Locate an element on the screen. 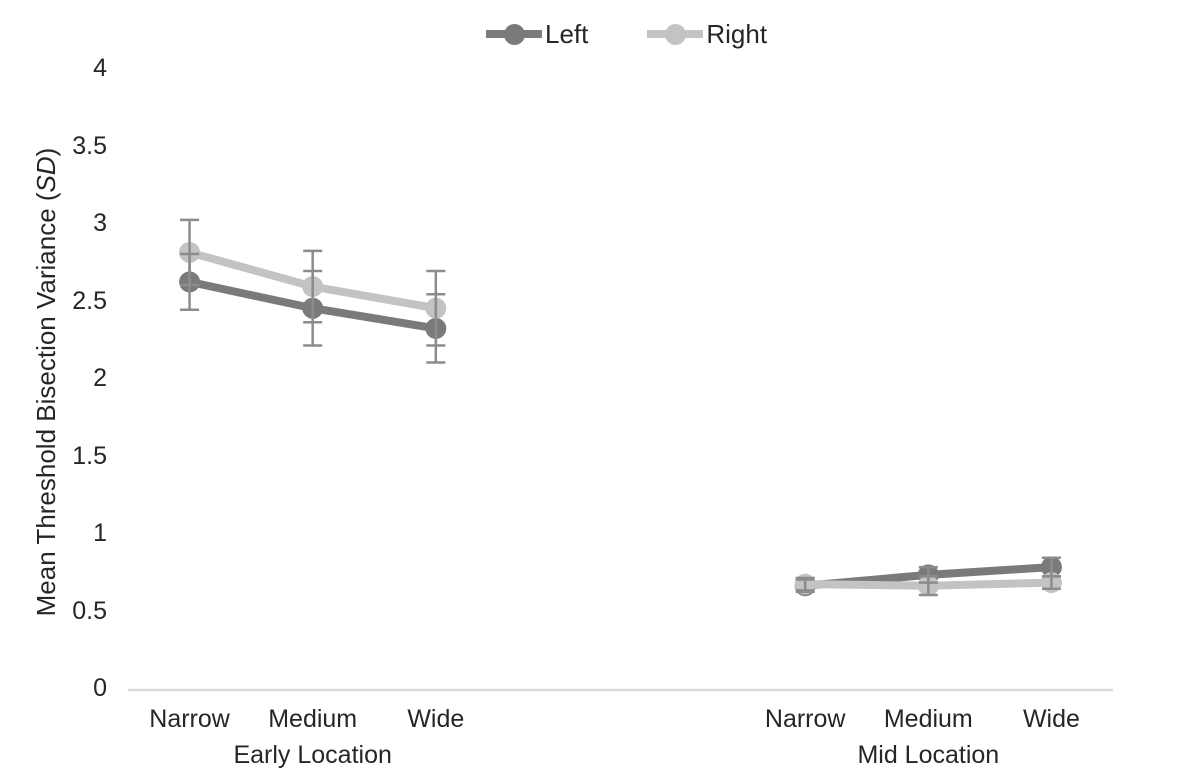 The image size is (1200, 781). legend-item-left: Left is located at coordinates (537, 34).